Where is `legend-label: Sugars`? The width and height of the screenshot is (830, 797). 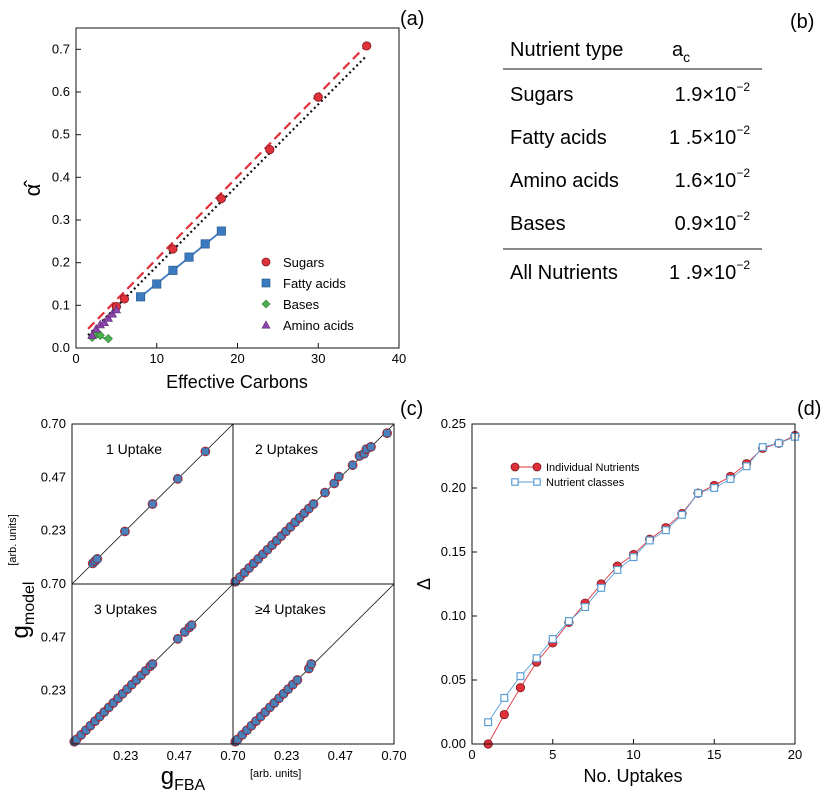 legend-label: Sugars is located at coordinates (304, 262).